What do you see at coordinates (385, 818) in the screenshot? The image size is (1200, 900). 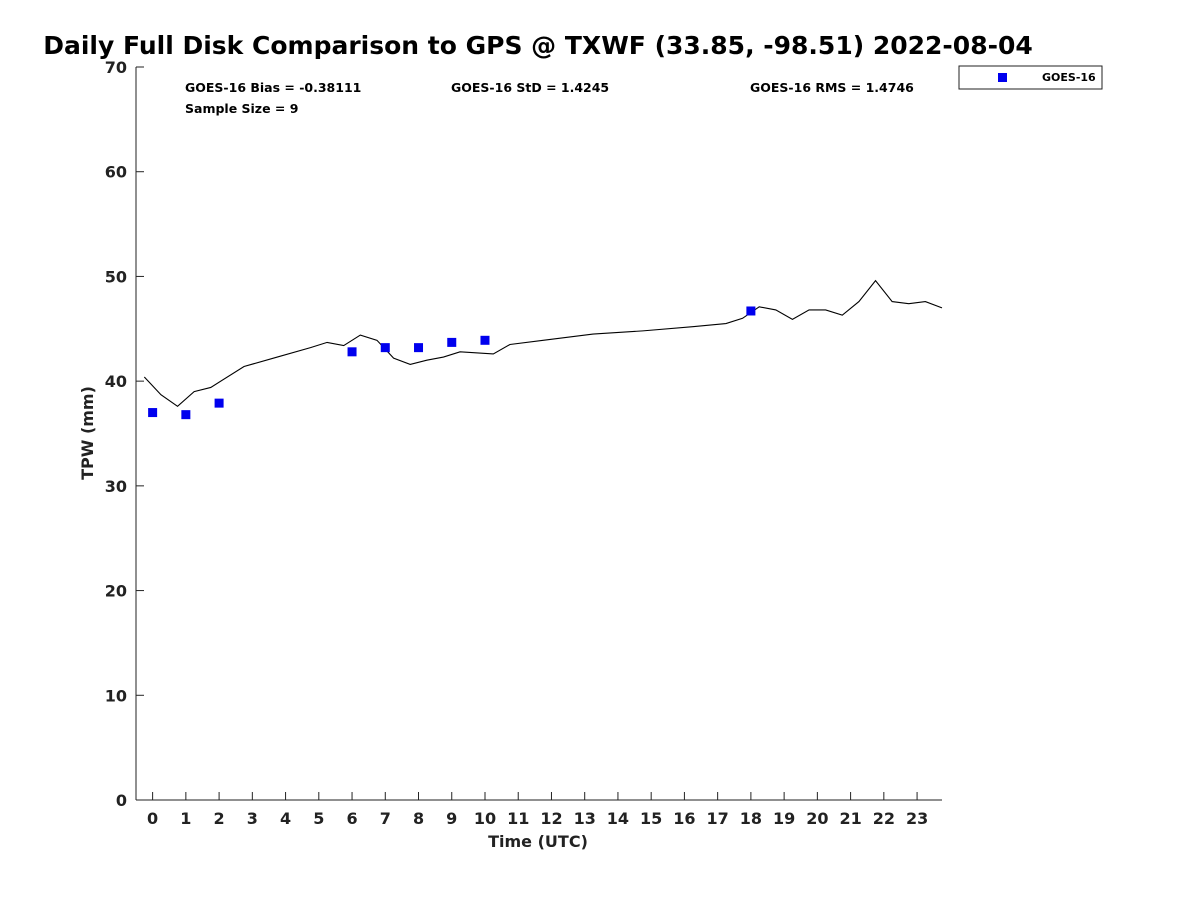 I see `x-tick-label: 7` at bounding box center [385, 818].